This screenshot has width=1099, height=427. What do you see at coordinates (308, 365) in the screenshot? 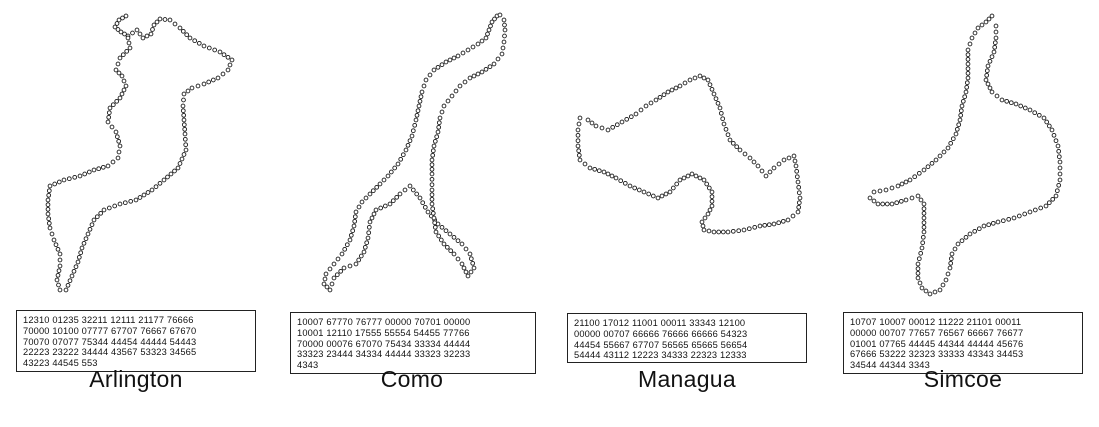
I see `code-line: 4343` at bounding box center [308, 365].